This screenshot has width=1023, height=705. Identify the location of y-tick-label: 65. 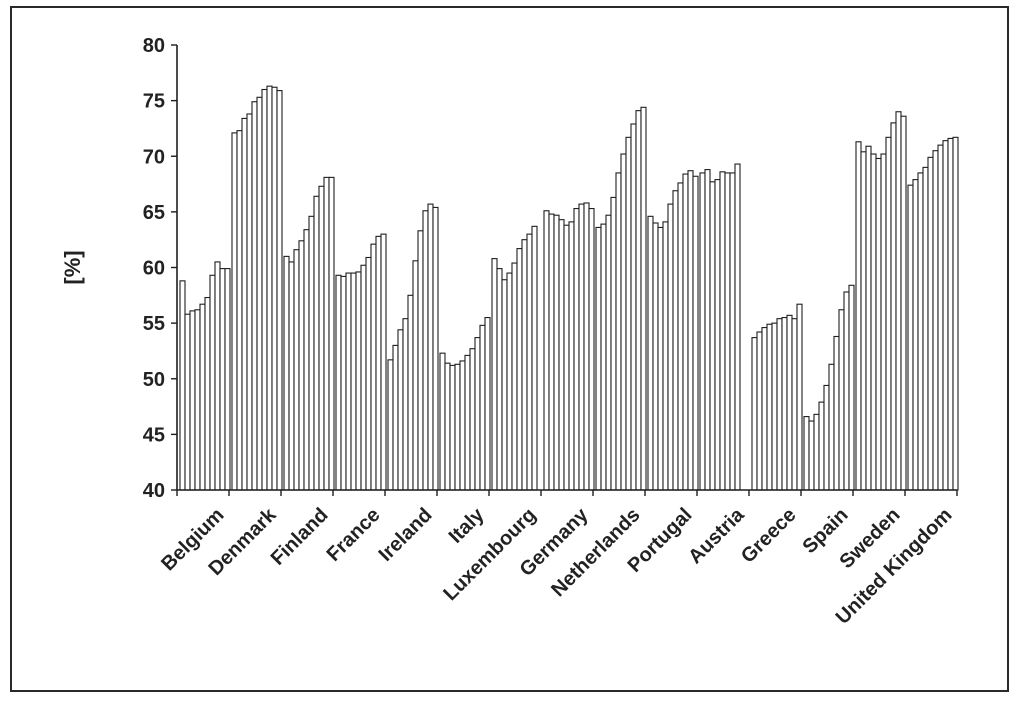
(154, 213).